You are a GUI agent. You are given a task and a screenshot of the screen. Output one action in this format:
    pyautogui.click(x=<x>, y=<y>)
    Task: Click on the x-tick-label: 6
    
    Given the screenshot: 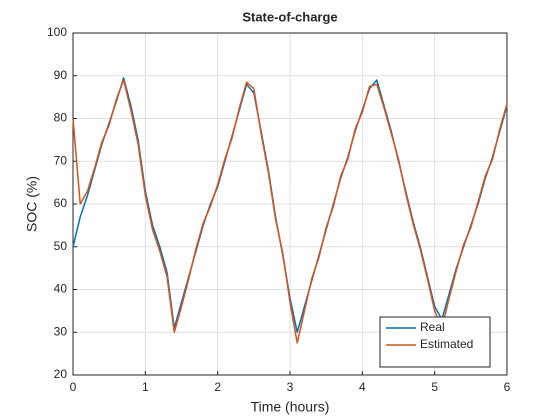 What is the action you would take?
    pyautogui.click(x=507, y=387)
    